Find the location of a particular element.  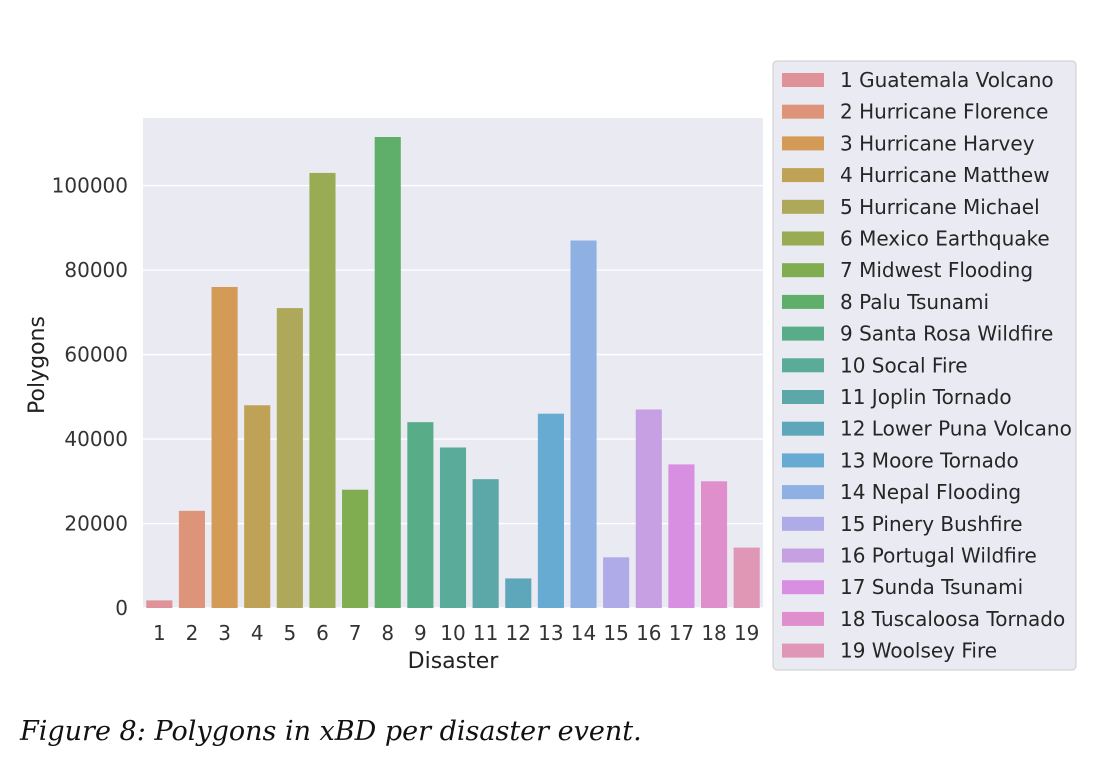

legend-item-label: 3 Hurricane Harvey is located at coordinates (937, 143).